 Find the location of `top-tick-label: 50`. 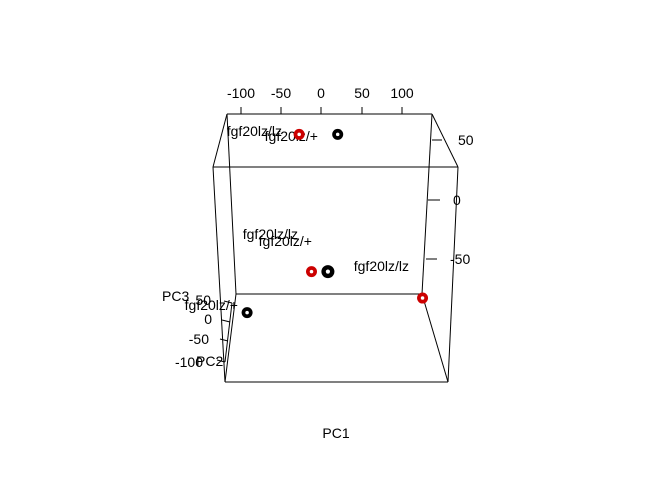

top-tick-label: 50 is located at coordinates (362, 93).